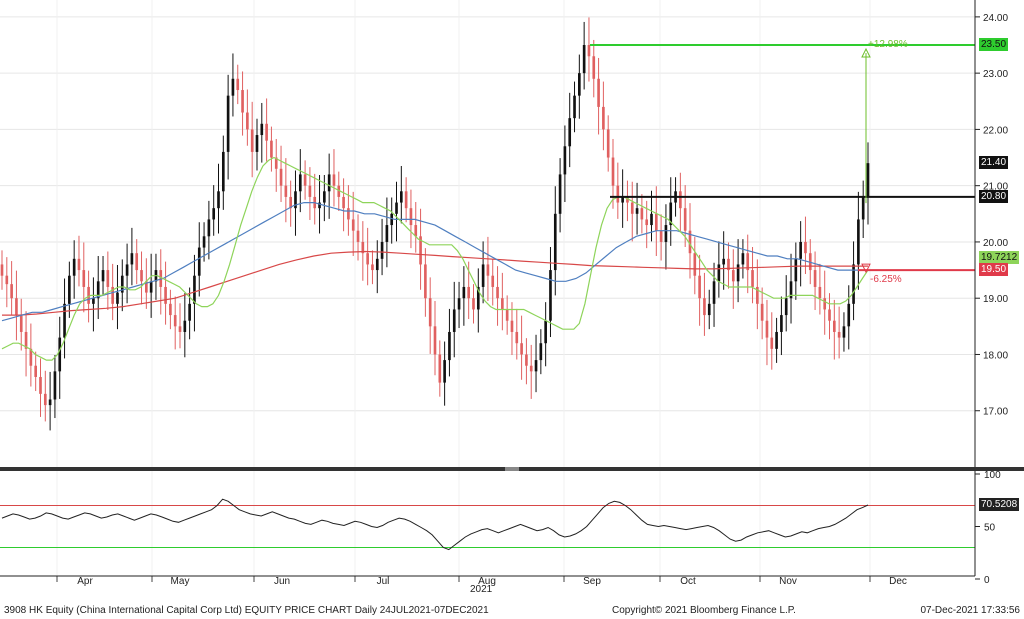  What do you see at coordinates (994, 163) in the screenshot?
I see `price-flag-21-40: 21.40` at bounding box center [994, 163].